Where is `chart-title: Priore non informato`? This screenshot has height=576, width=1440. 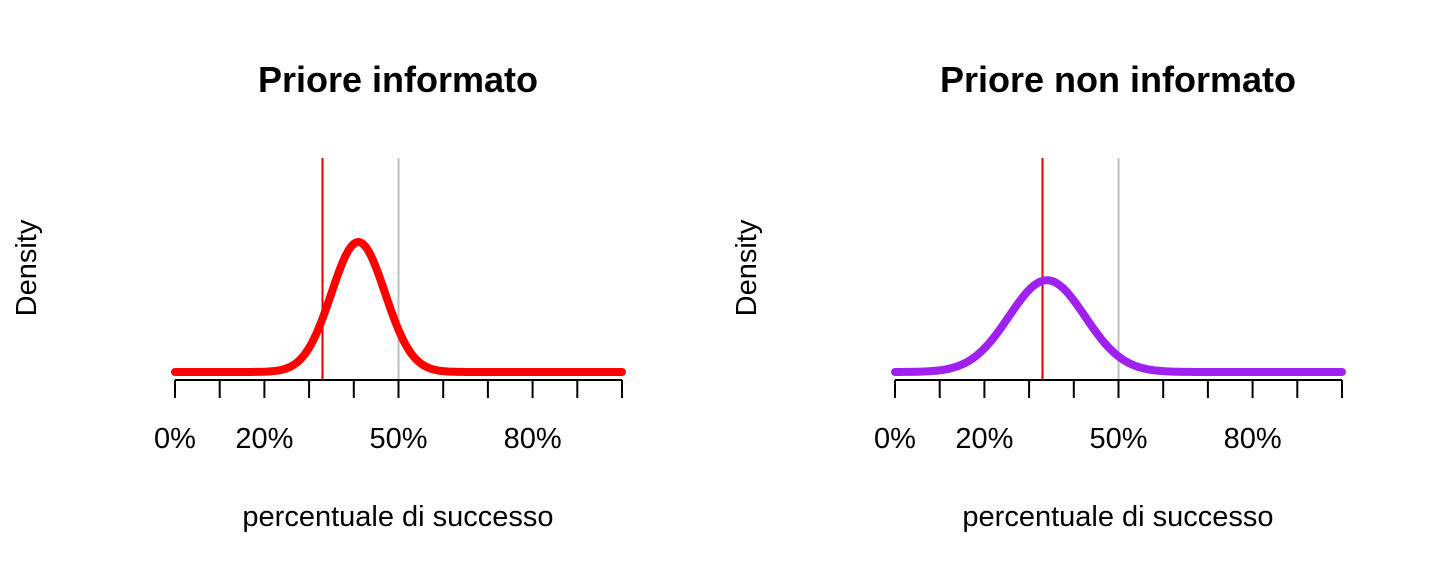
chart-title: Priore non informato is located at coordinates (1118, 79).